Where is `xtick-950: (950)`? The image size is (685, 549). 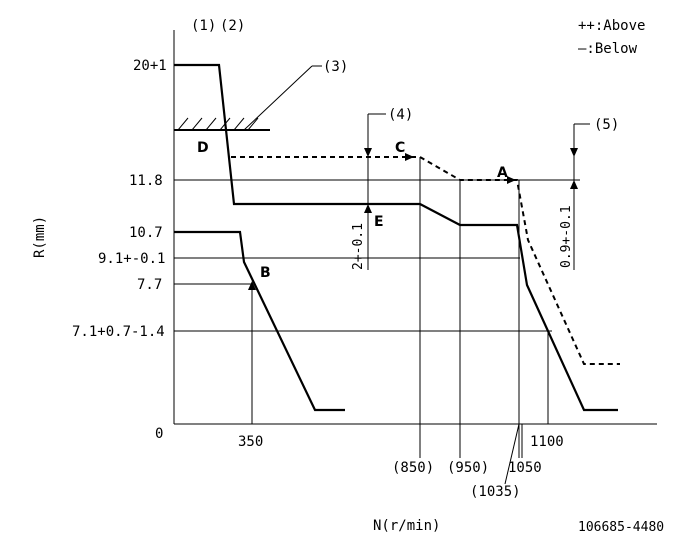 xtick-950: (950) is located at coordinates (468, 468).